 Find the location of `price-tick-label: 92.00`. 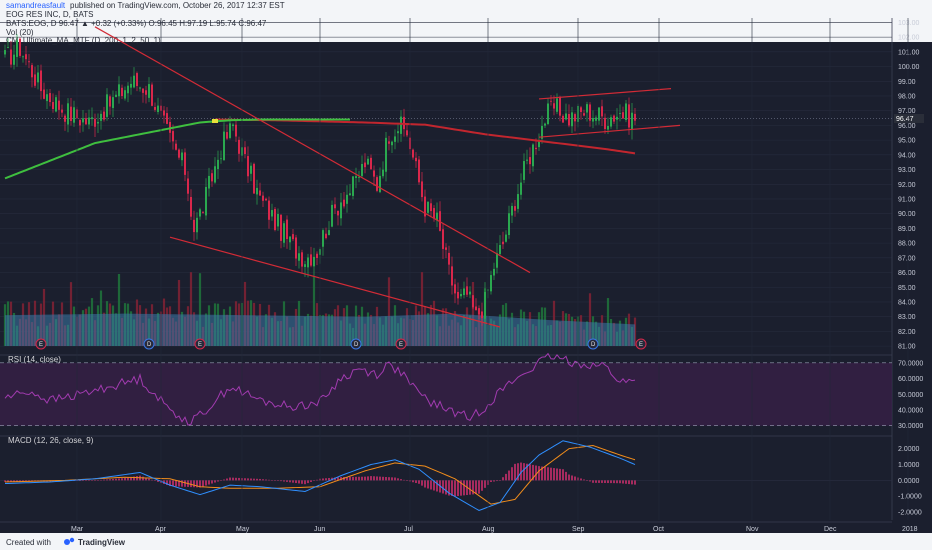

price-tick-label: 92.00 is located at coordinates (907, 185).